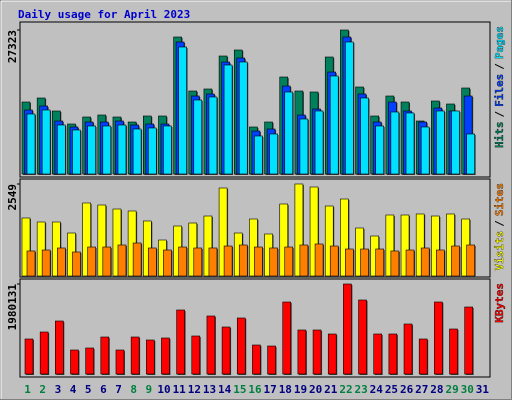  What do you see at coordinates (391, 389) in the screenshot?
I see `x-tick-label: 25` at bounding box center [391, 389].